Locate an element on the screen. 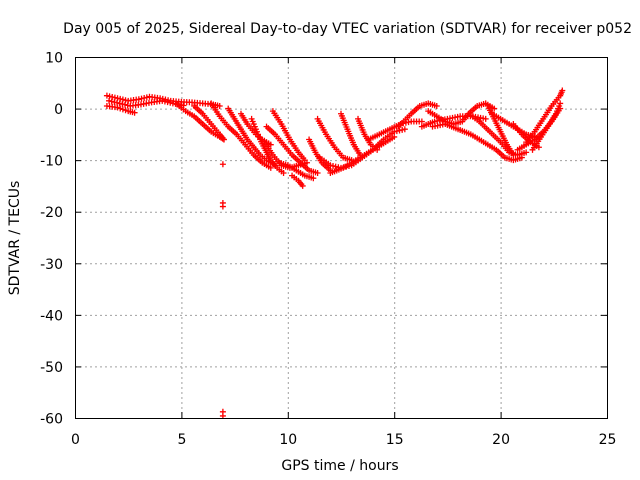  y-tick-label: 10 is located at coordinates (54, 59).